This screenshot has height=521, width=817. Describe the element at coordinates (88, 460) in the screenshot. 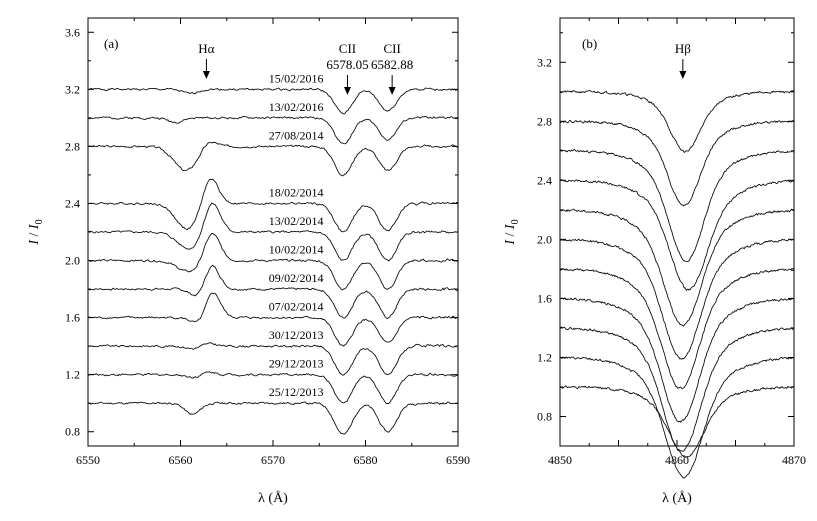

I see `x-tick-label: 6550` at that location.